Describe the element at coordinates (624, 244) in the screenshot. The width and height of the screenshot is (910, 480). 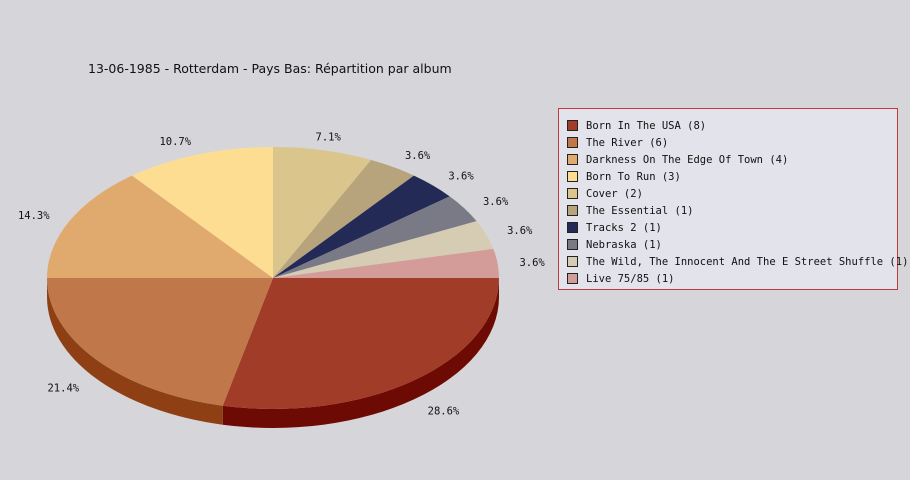
I see `legend-label: Nebraska (1)` at that location.